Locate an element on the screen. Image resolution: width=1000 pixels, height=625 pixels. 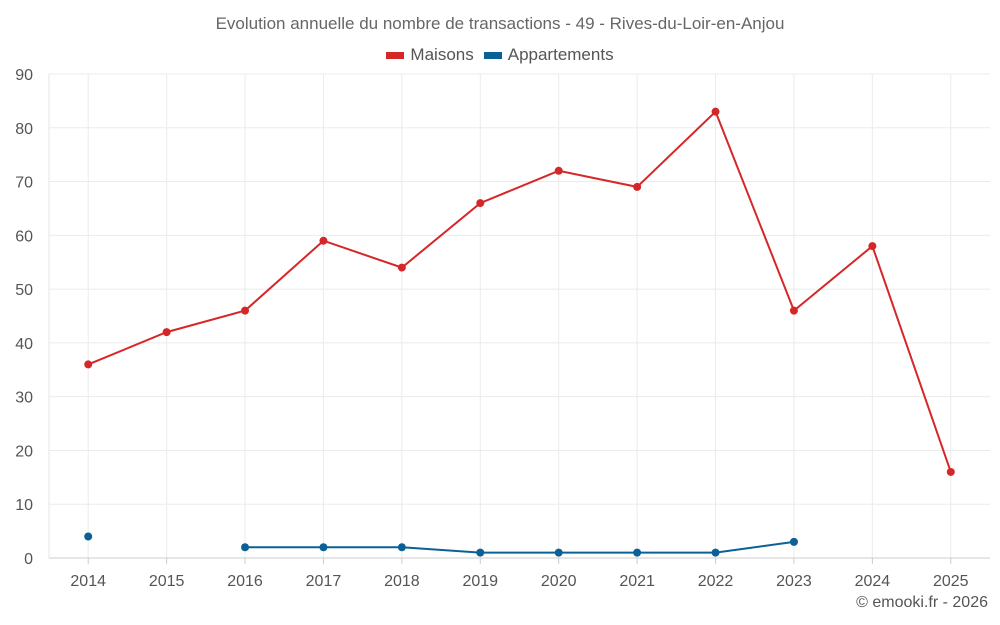
y-tick-label-0: 0 is located at coordinates (28, 559).